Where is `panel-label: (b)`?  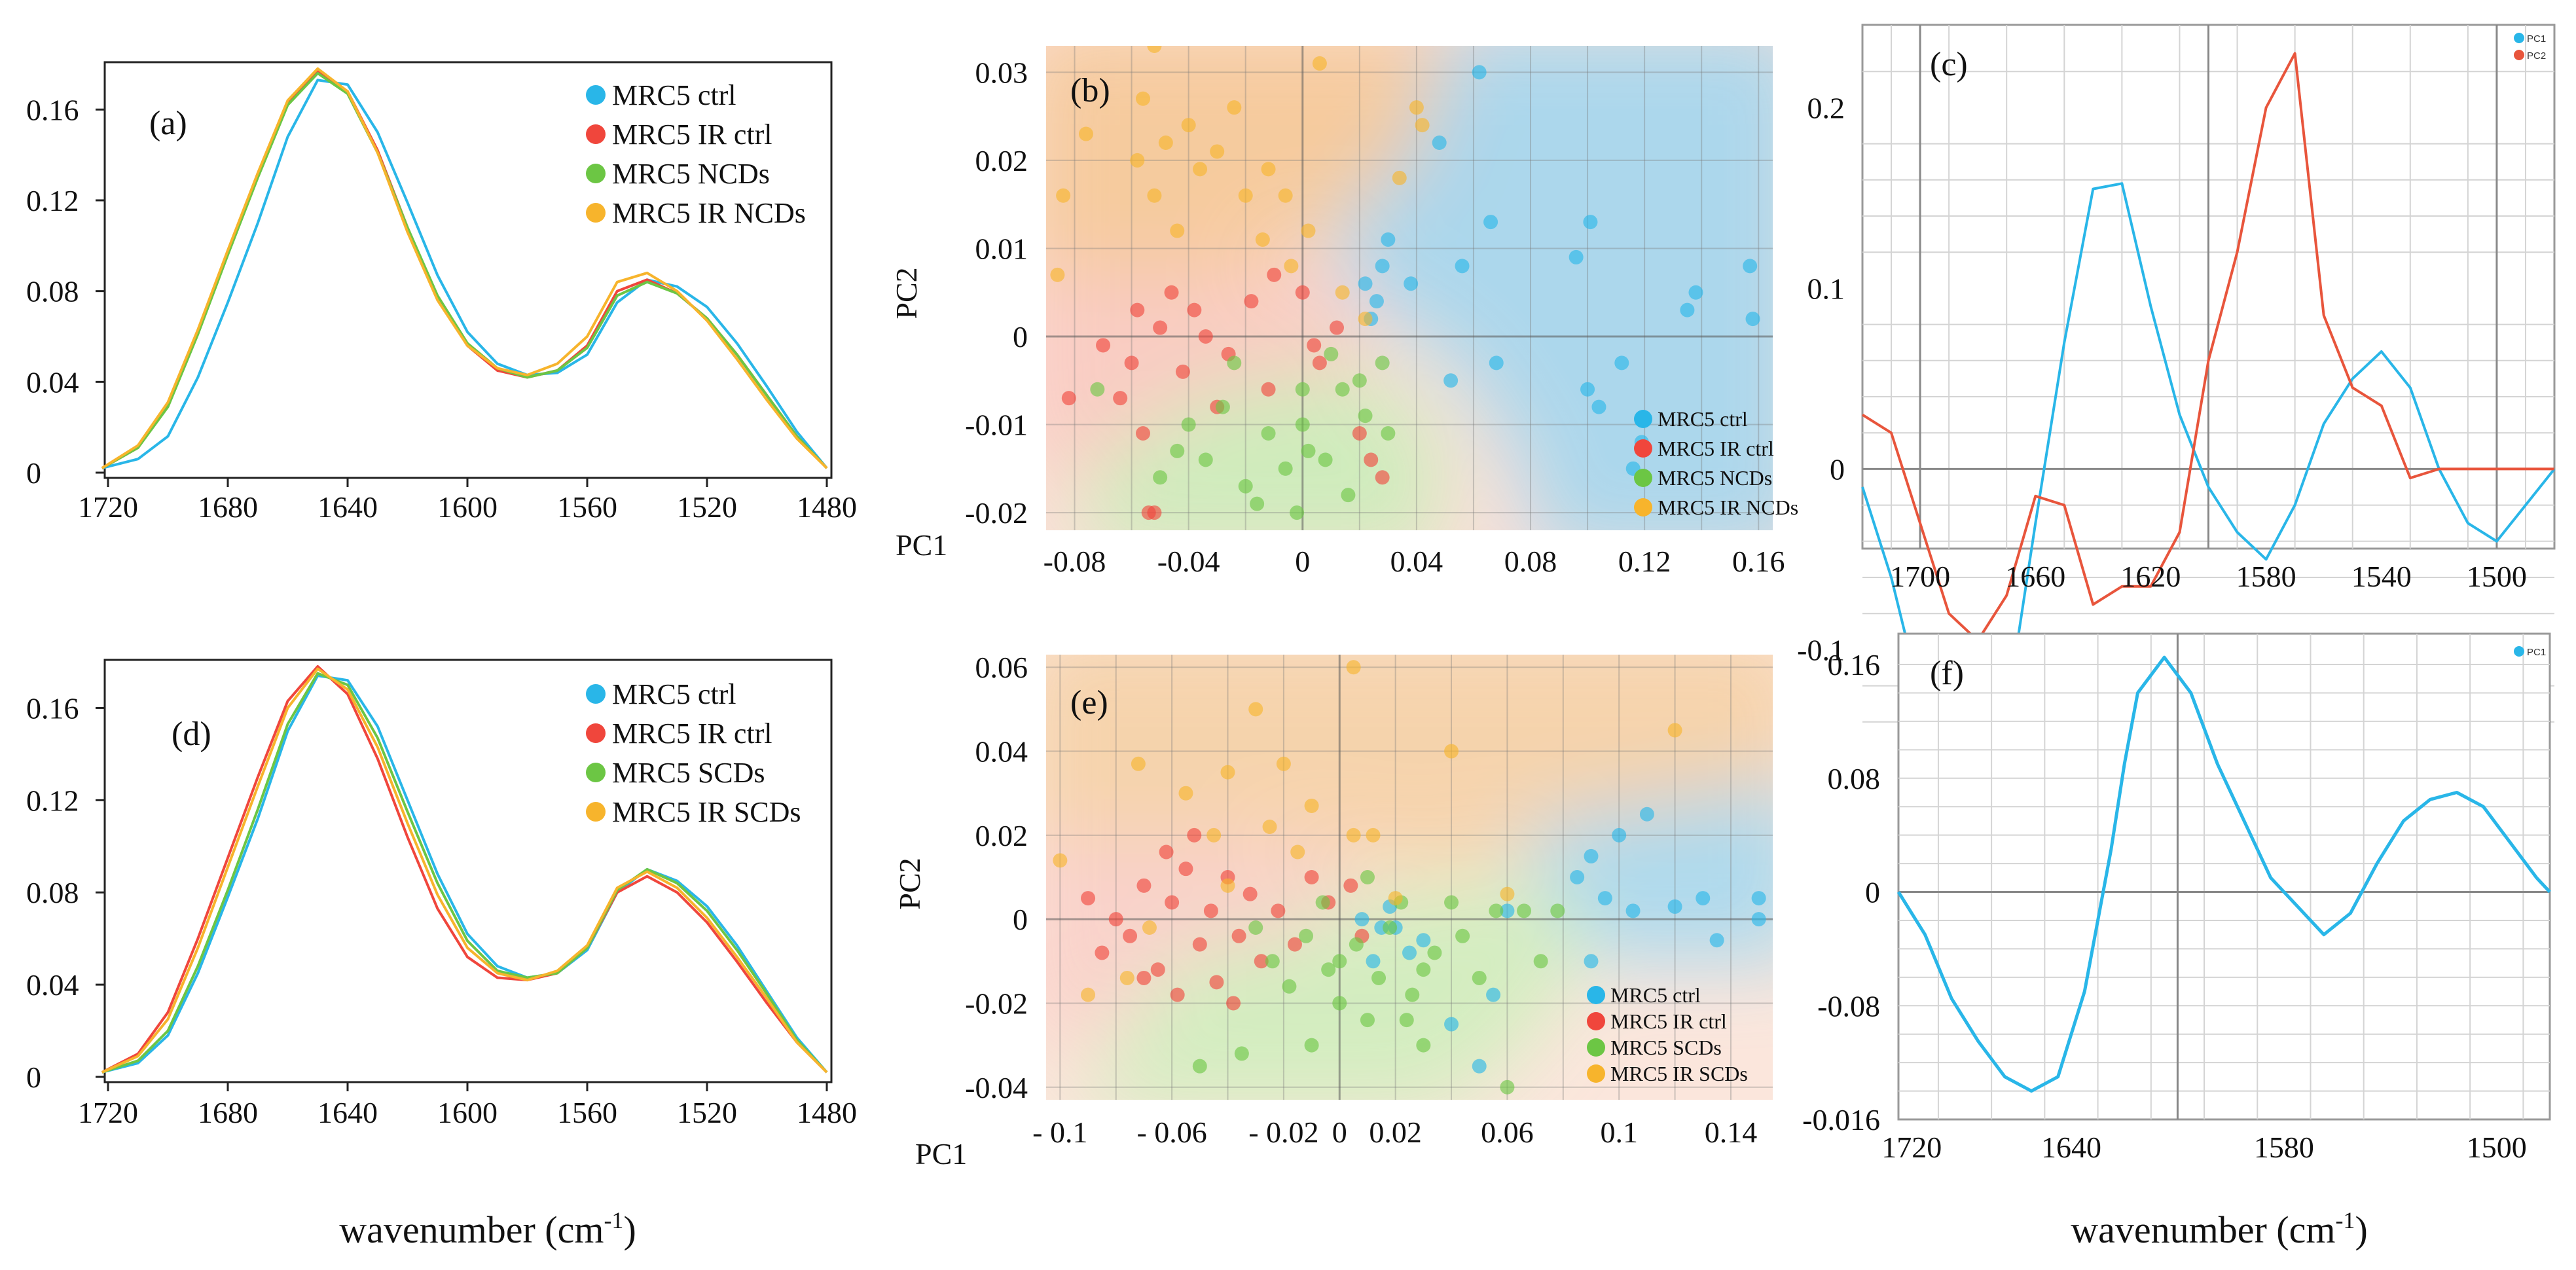 panel-label: (b) is located at coordinates (1090, 90).